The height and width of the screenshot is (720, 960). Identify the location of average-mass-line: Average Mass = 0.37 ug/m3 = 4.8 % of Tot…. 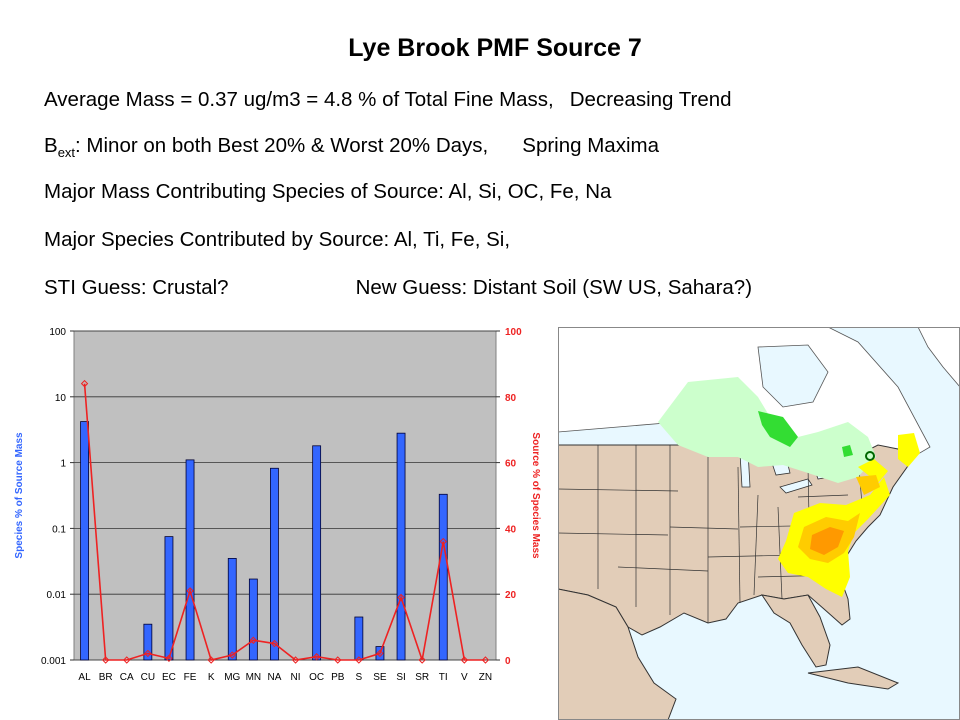
(388, 100).